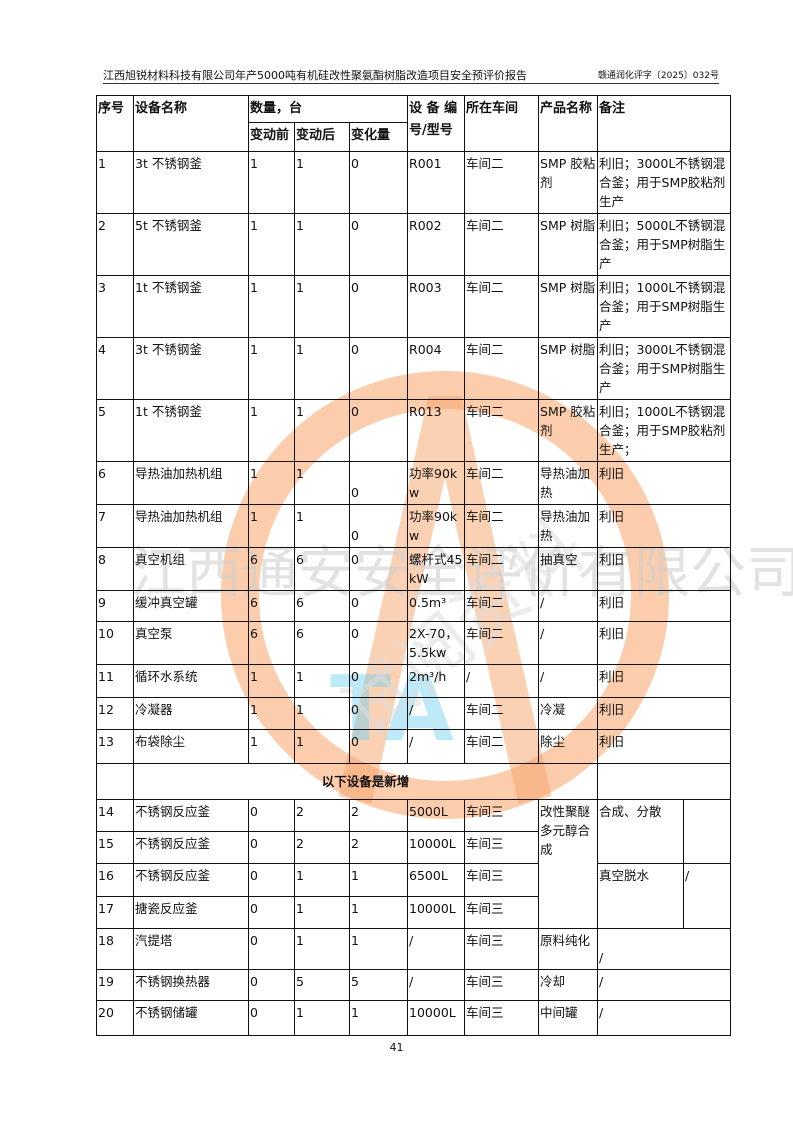 The height and width of the screenshot is (1122, 793). Describe the element at coordinates (658, 76) in the screenshot. I see `report-reference: 赣通润化评字〔2025〕032号` at that location.